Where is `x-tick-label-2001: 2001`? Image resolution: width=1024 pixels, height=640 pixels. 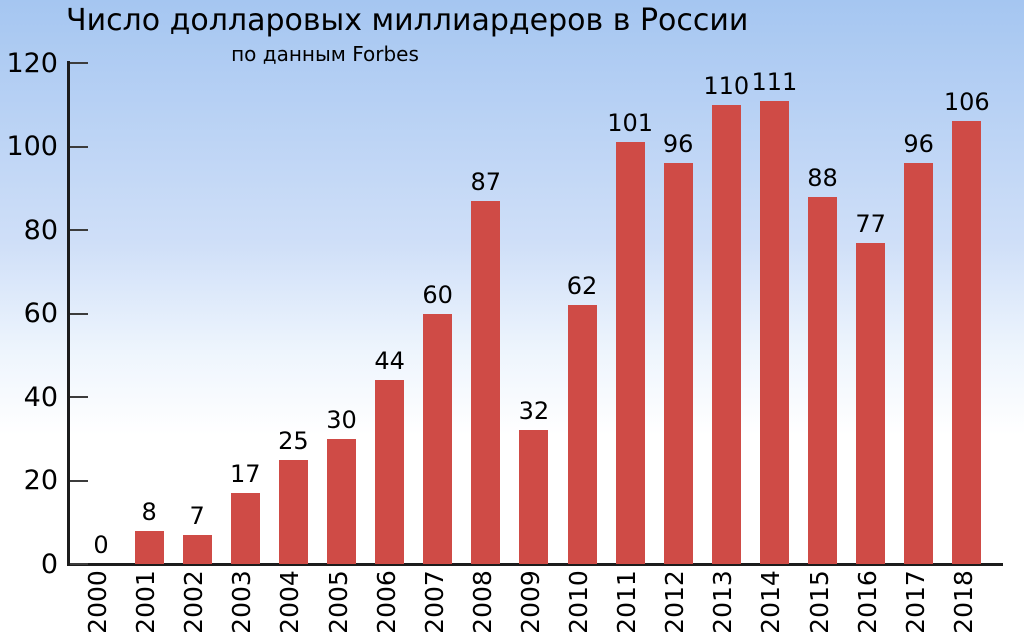
x-tick-label-2001: 2001 is located at coordinates (146, 602).